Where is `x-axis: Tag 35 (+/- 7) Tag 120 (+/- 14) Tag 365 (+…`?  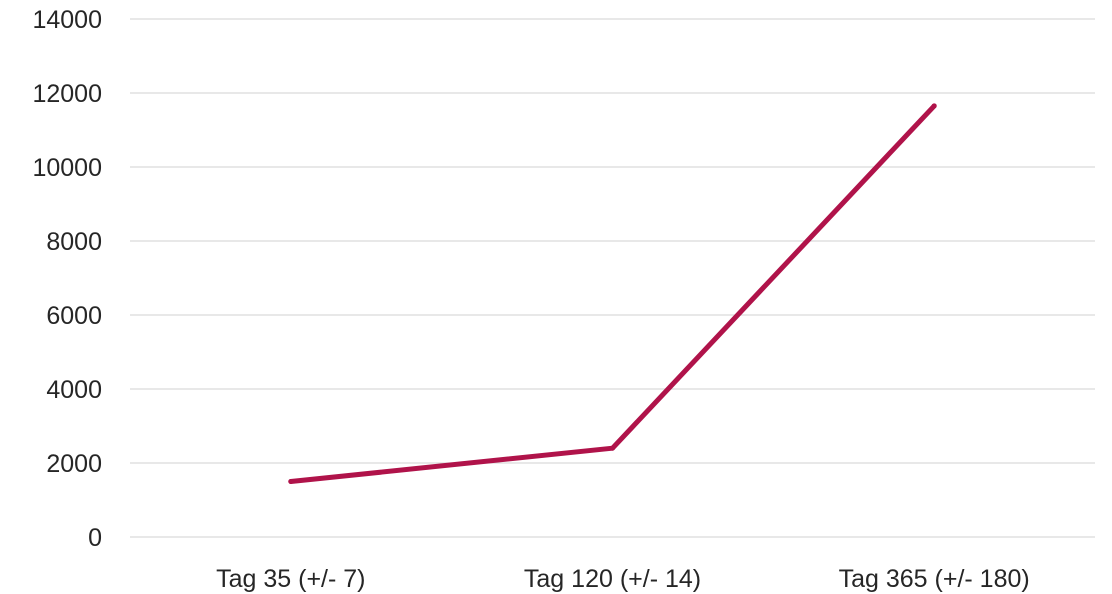
x-axis: Tag 35 (+/- 7) Tag 120 (+/- 14) Tag 365 (+… is located at coordinates (623, 579).